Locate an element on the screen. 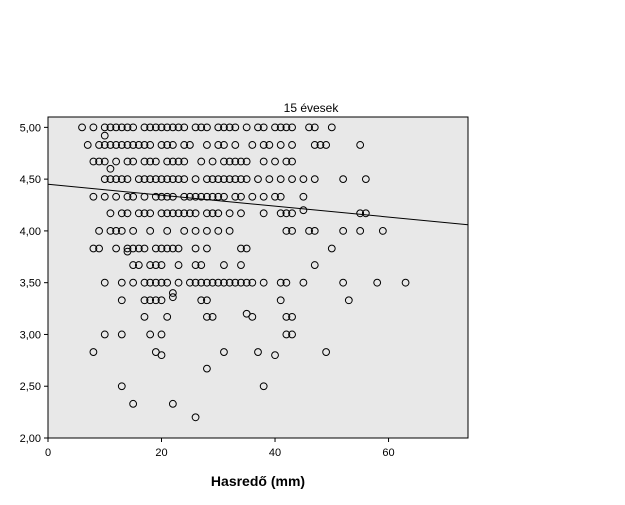 The height and width of the screenshot is (505, 625). y-tick-label: 5,00 is located at coordinates (30, 128).